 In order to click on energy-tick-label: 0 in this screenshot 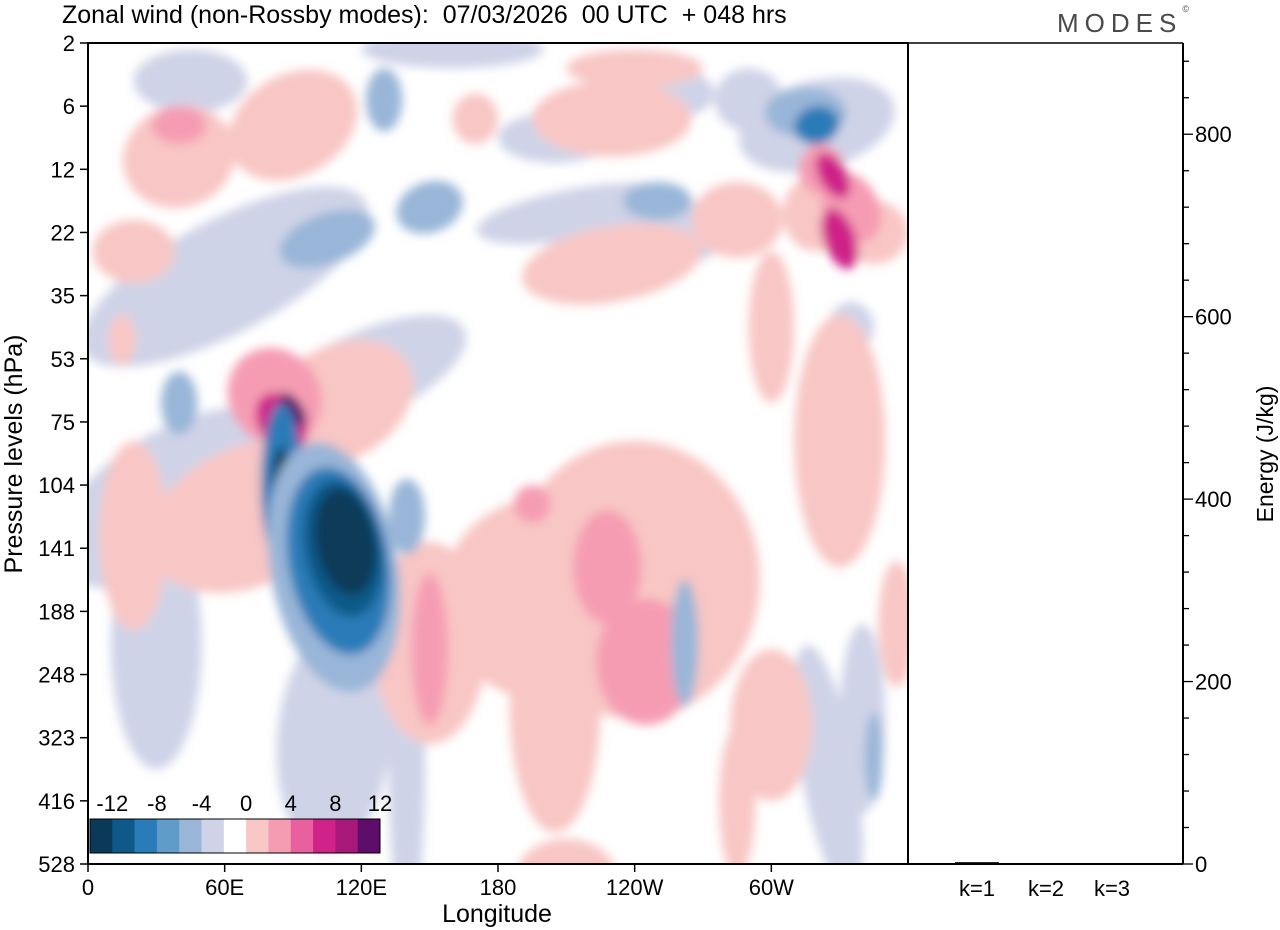, I will do `click(1201, 864)`.